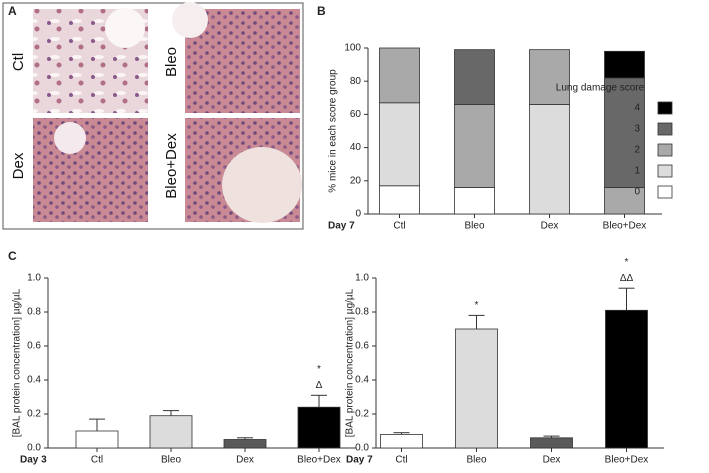 The image size is (709, 473). Describe the element at coordinates (171, 166) in the screenshot. I see `histology-label: Bleo+Dex` at that location.